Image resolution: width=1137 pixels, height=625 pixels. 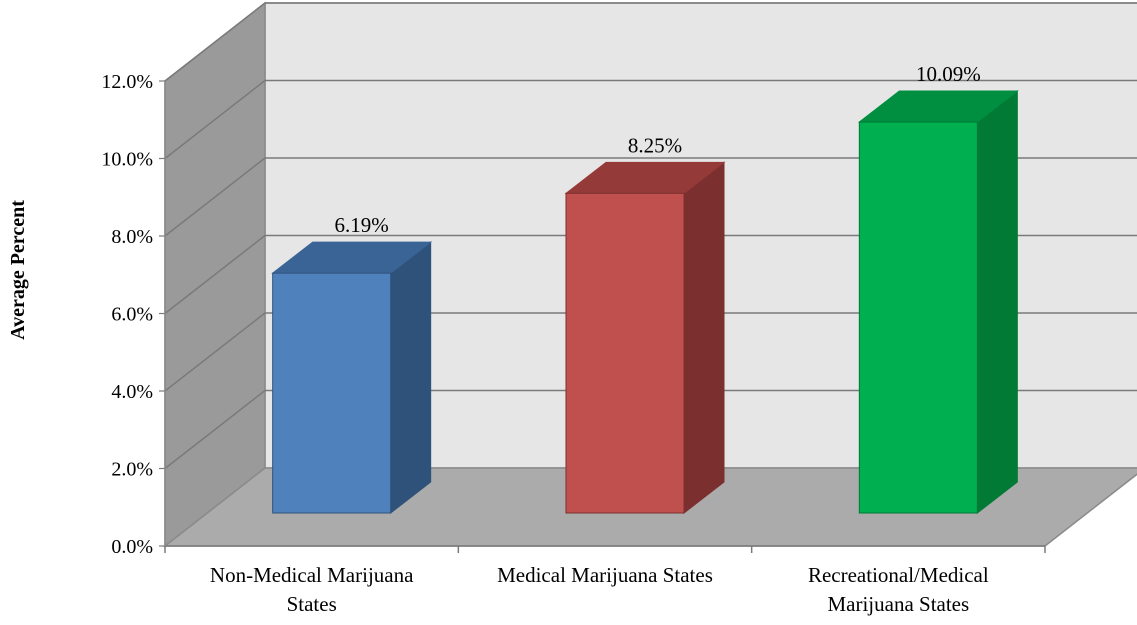 I want to click on y-tick-label: 12.0%, so click(x=127, y=82).